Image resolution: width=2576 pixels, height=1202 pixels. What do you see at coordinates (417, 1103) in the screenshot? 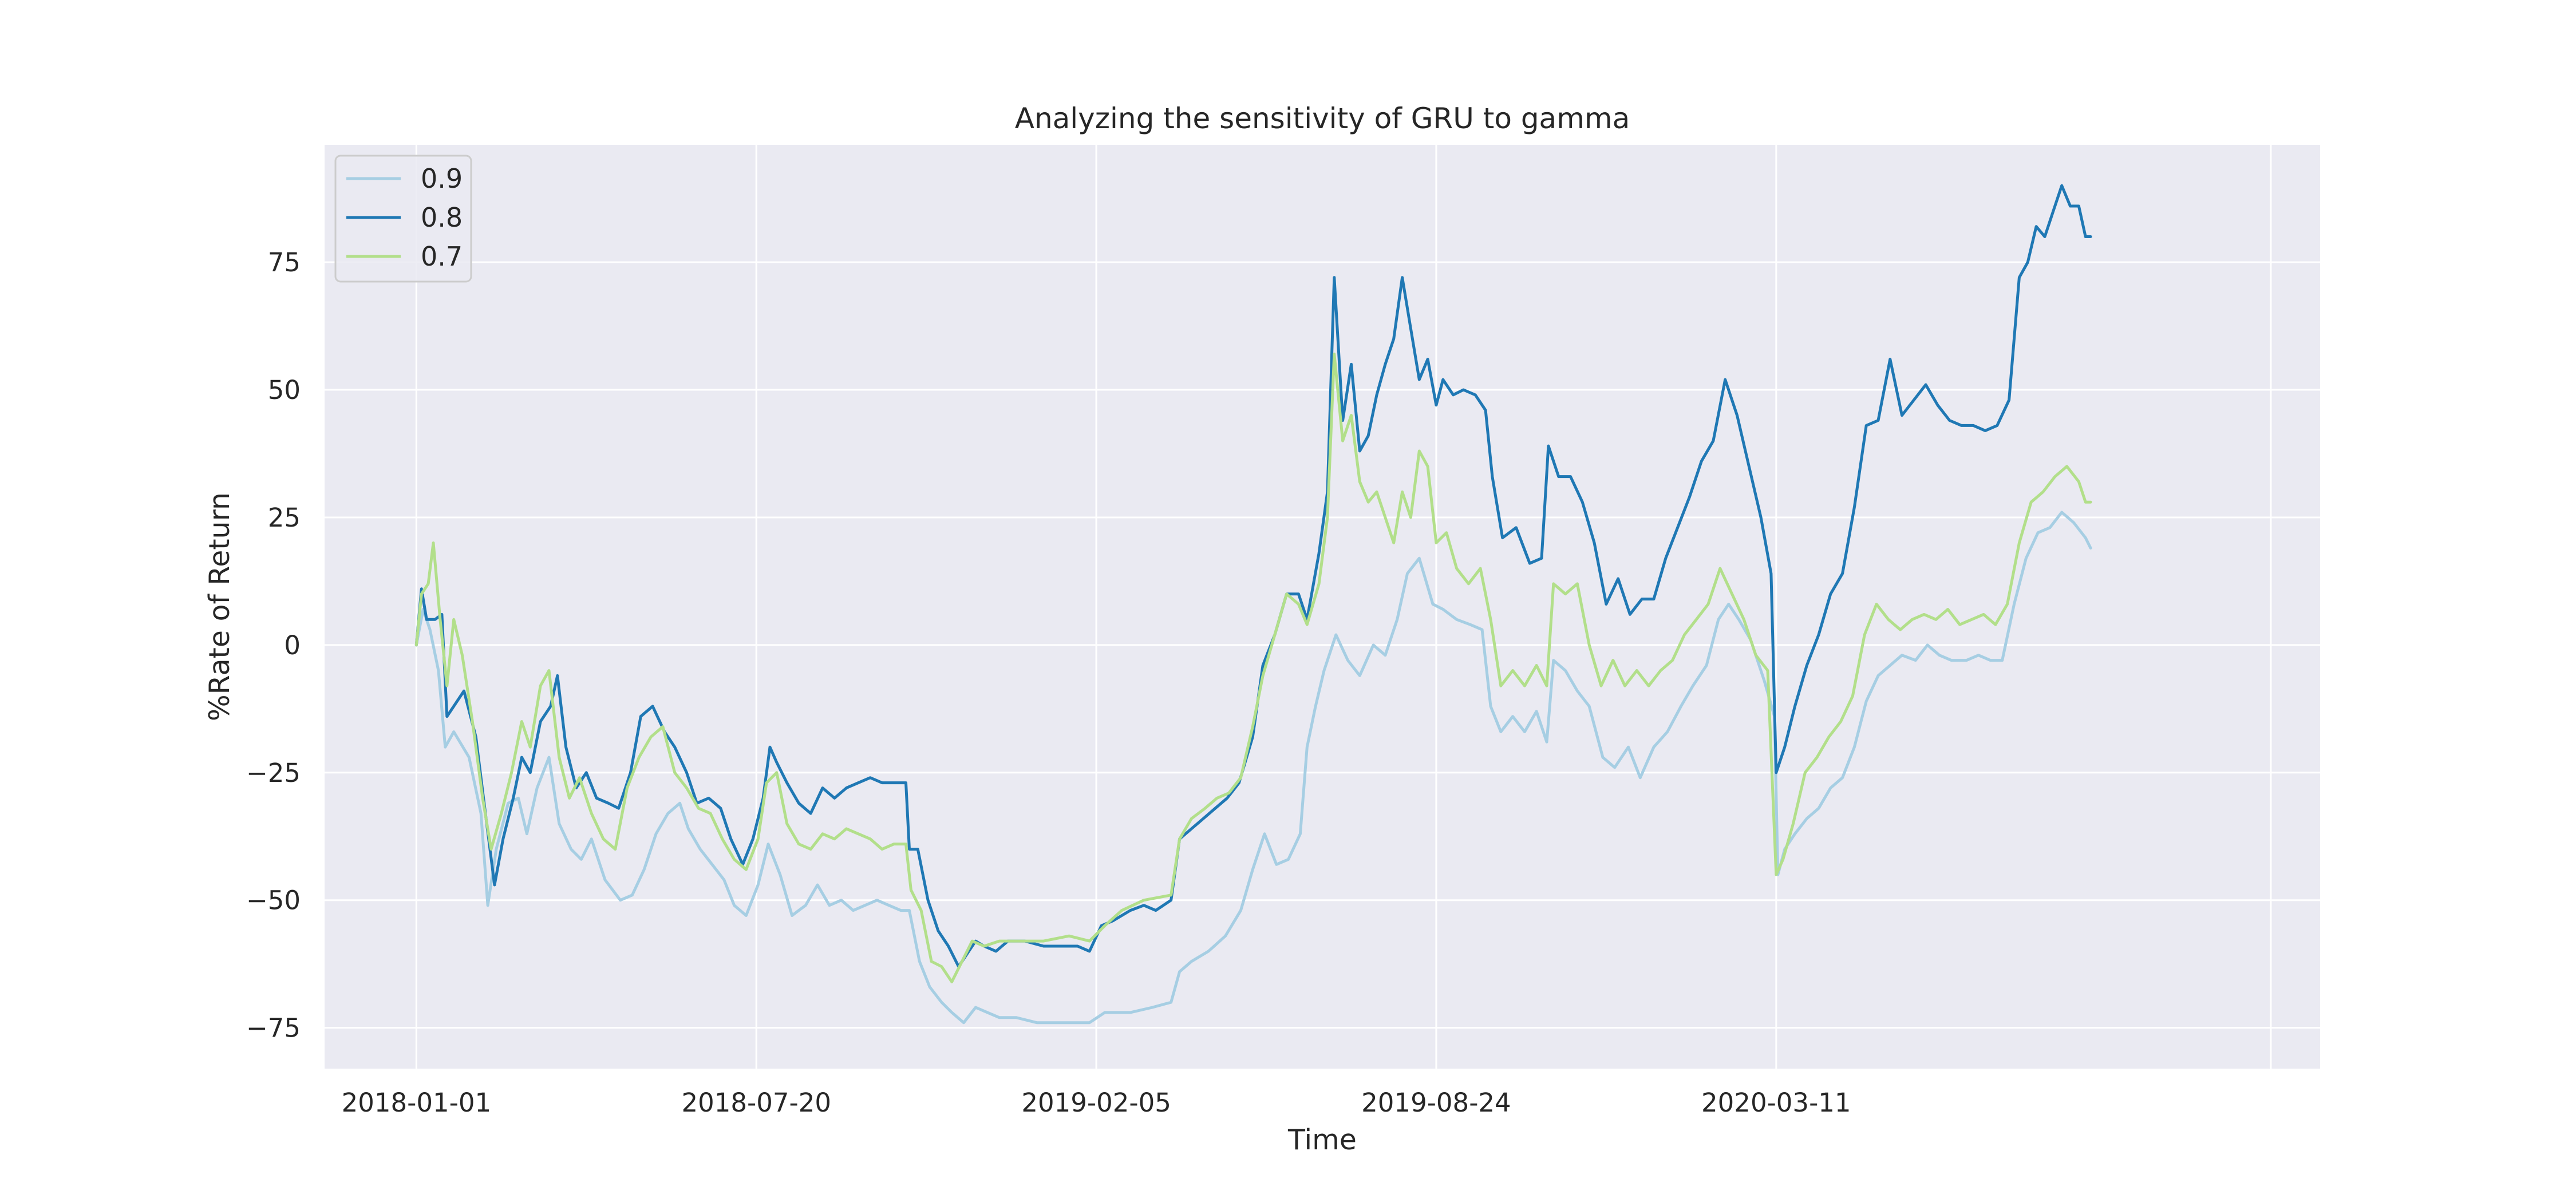
I see `x-tick-label: 2018-01-01` at bounding box center [417, 1103].